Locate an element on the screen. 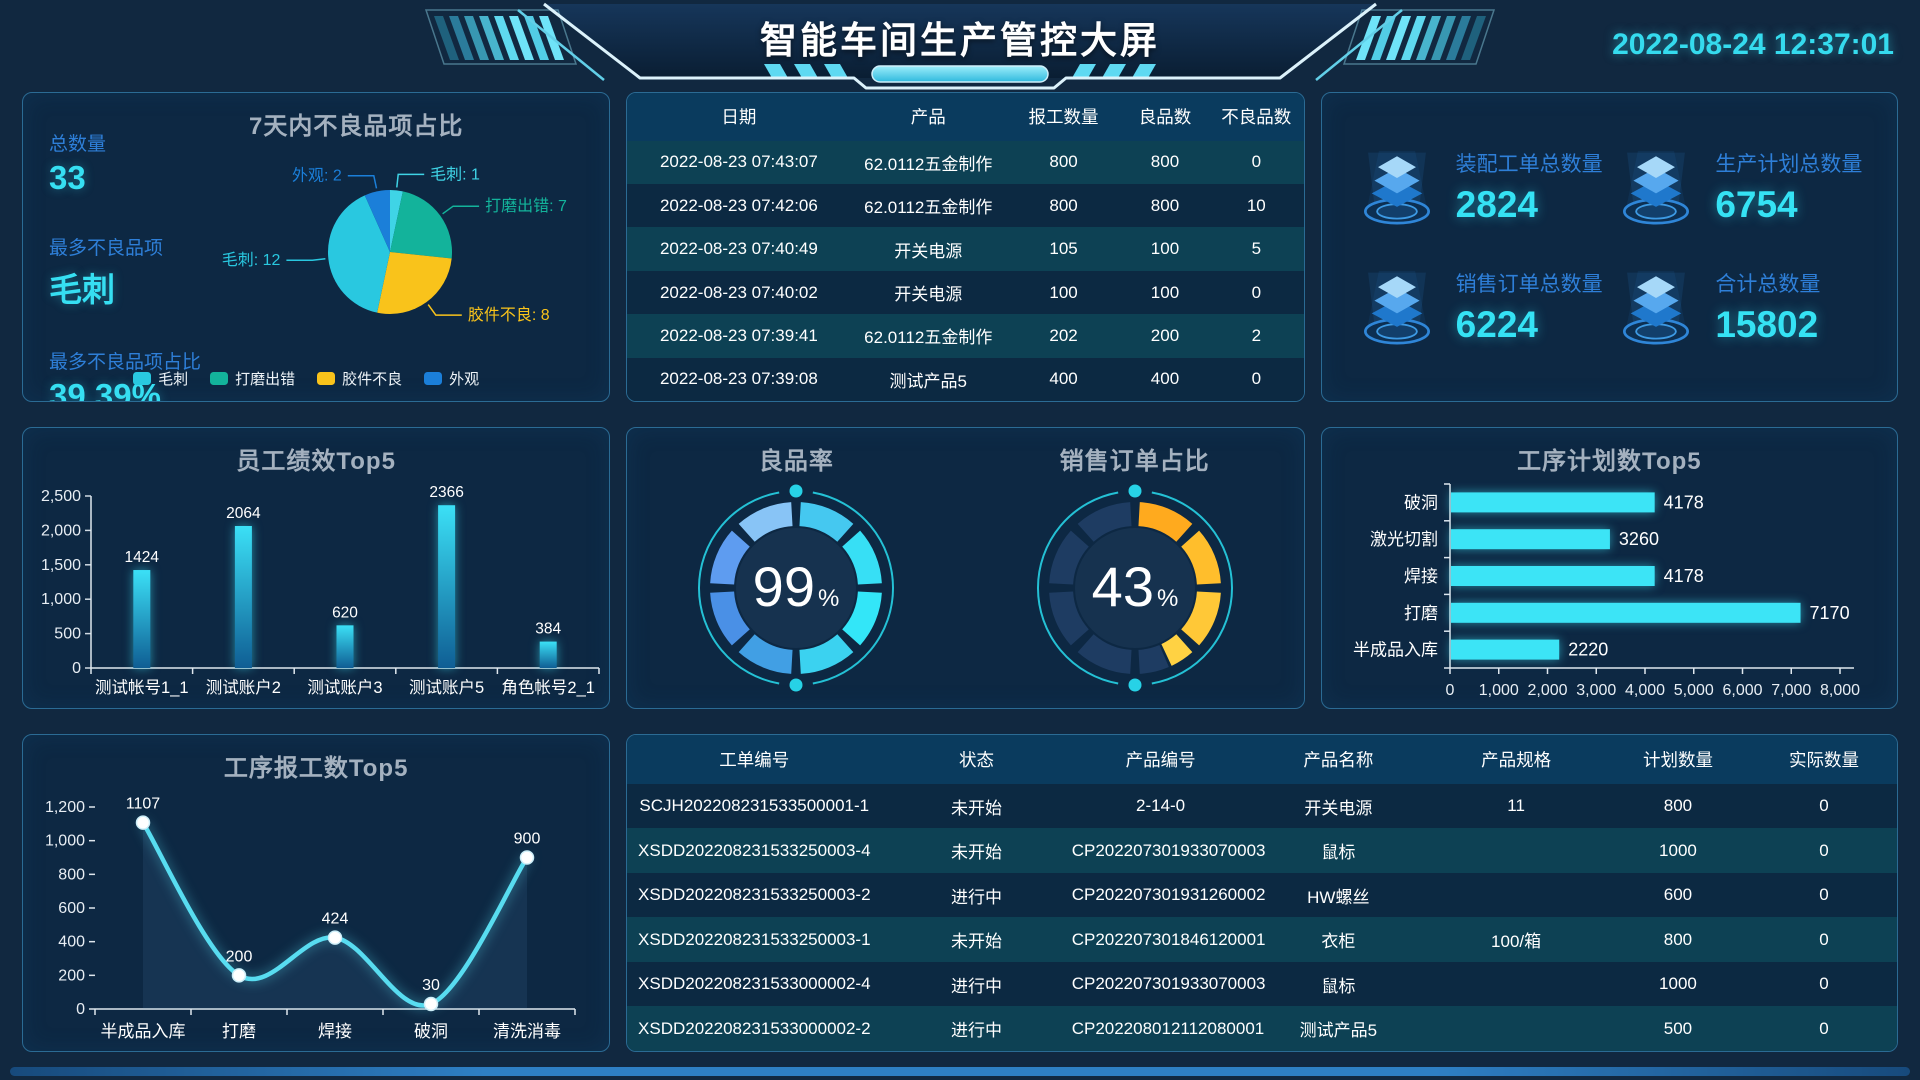  yield-gauge-chart: 99% is located at coordinates (796, 590).